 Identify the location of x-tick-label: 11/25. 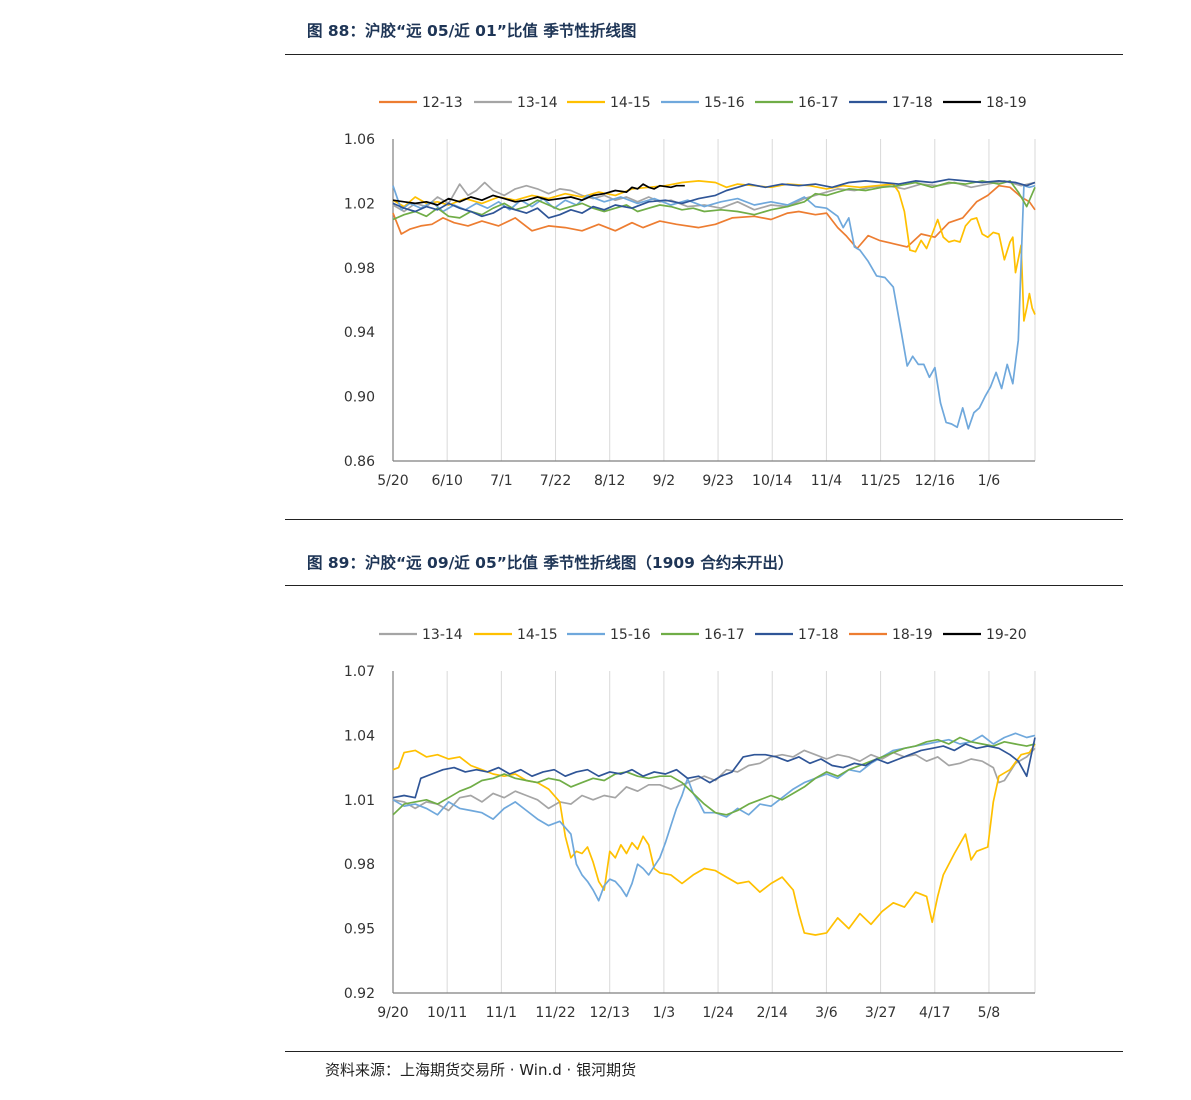
(880, 481).